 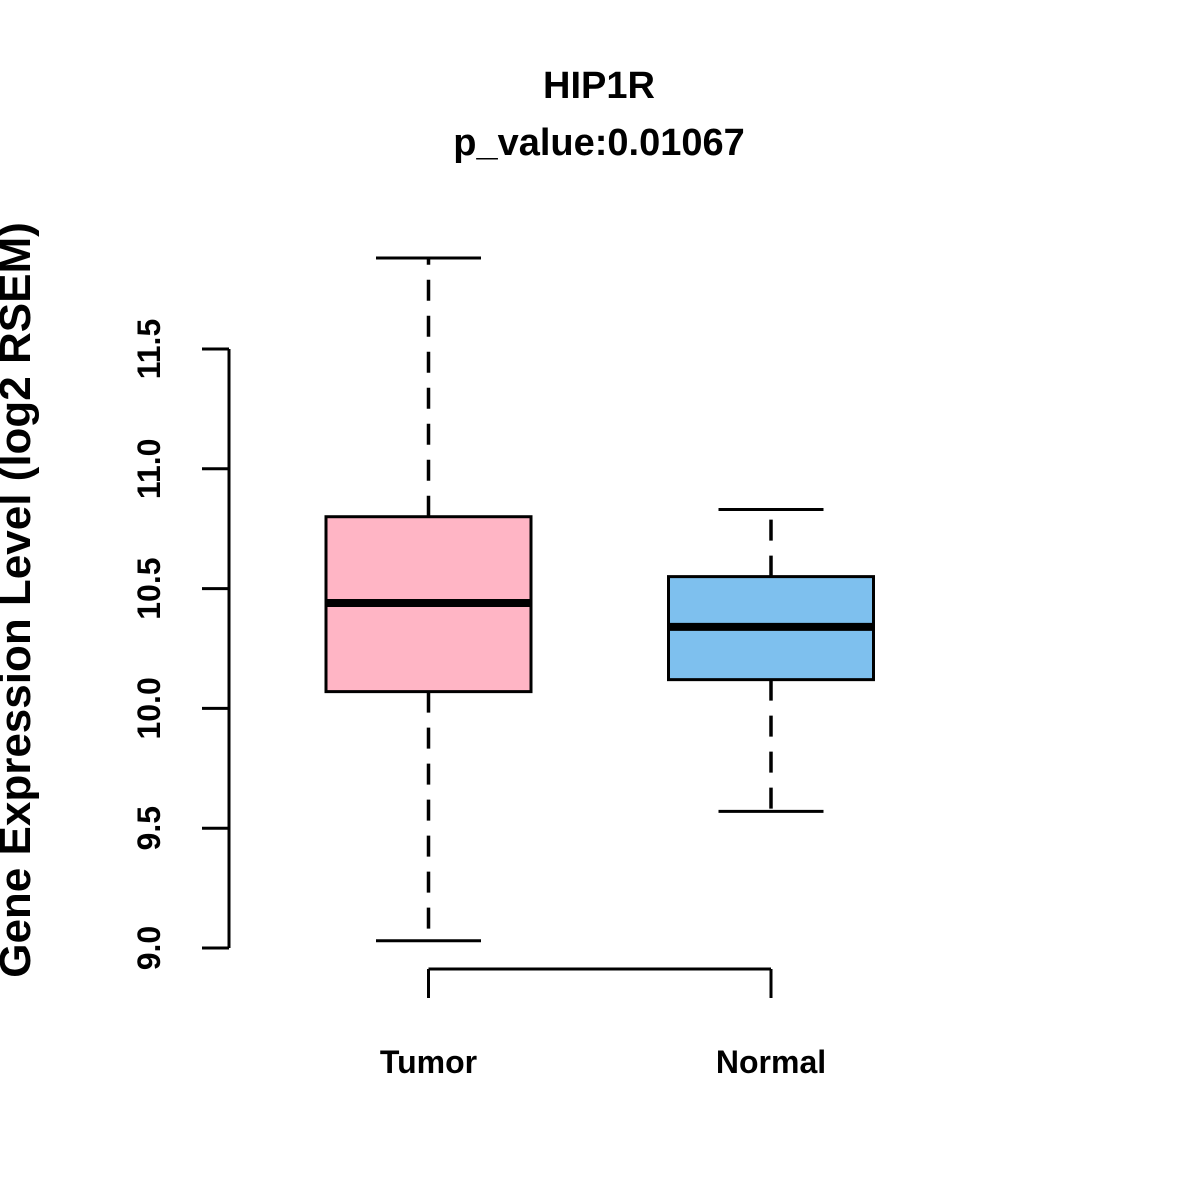 I want to click on y-tick-label: 9.0, so click(x=149, y=948).